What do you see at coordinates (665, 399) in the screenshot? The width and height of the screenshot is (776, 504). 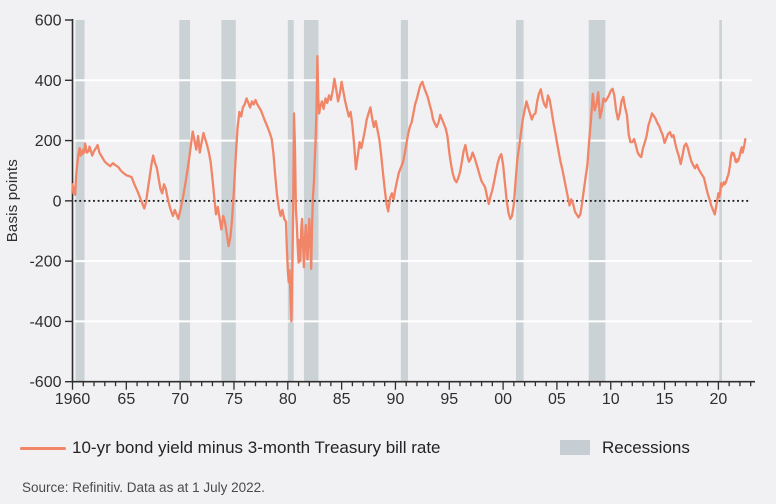 I see `x-axis-tick-label: 15` at bounding box center [665, 399].